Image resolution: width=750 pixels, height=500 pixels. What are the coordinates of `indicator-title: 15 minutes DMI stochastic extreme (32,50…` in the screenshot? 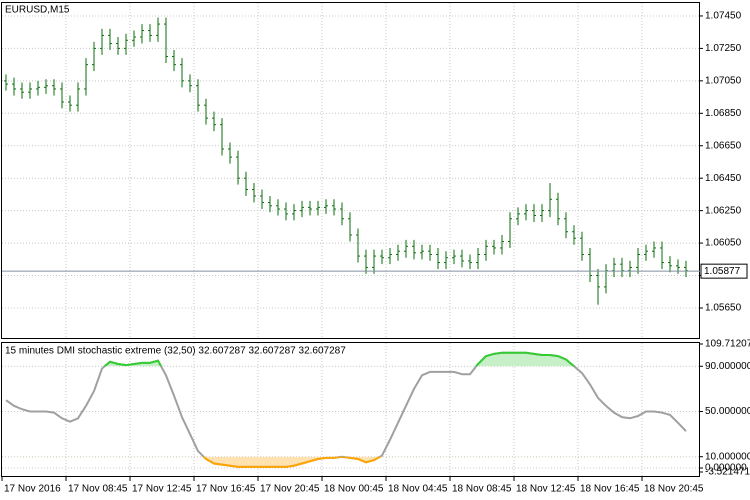 It's located at (175, 351).